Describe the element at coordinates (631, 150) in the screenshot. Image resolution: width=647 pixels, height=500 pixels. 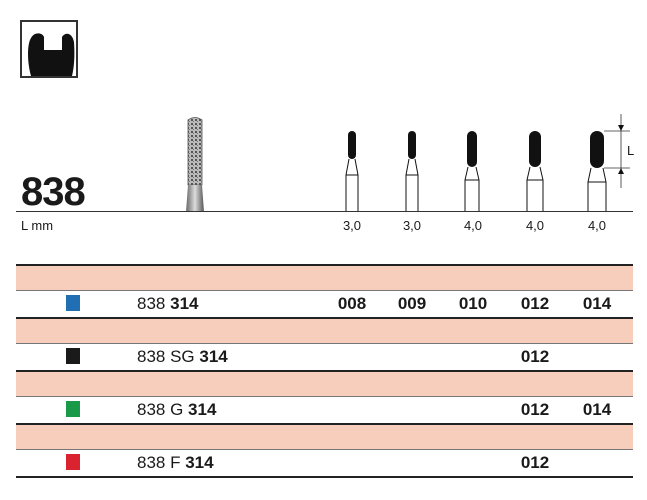
I see `dimension-label: L` at that location.